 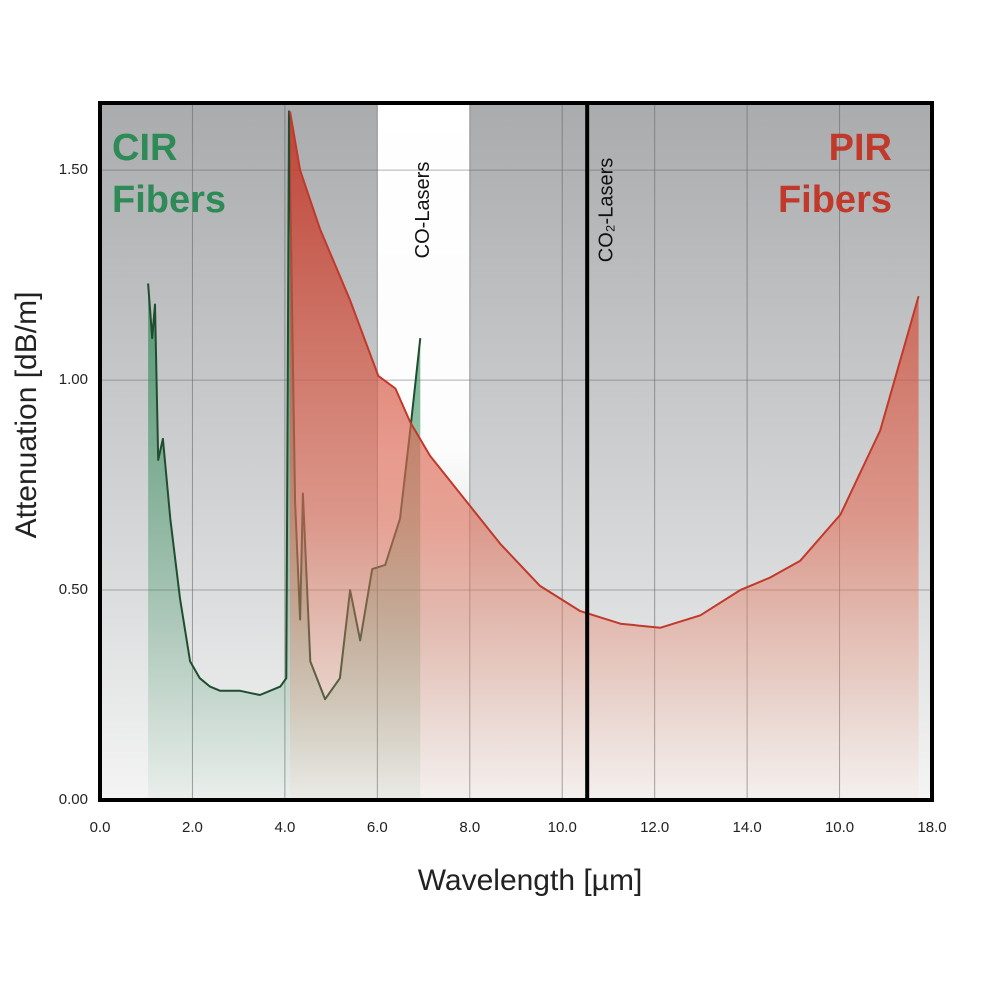 What do you see at coordinates (100, 827) in the screenshot?
I see `x-tick-label: 0.0` at bounding box center [100, 827].